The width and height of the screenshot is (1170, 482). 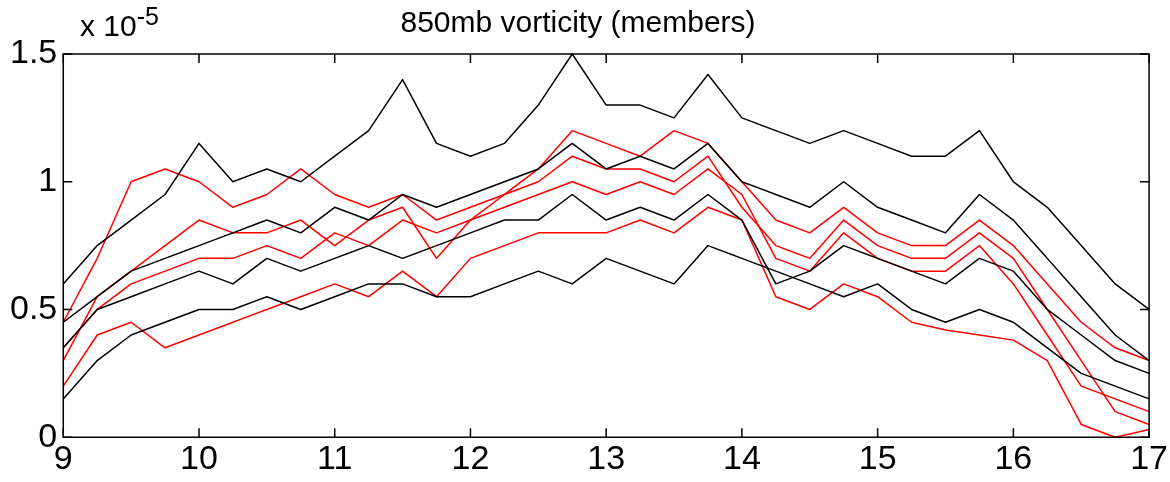 I want to click on x-tick-label: 16, so click(x=1013, y=456).